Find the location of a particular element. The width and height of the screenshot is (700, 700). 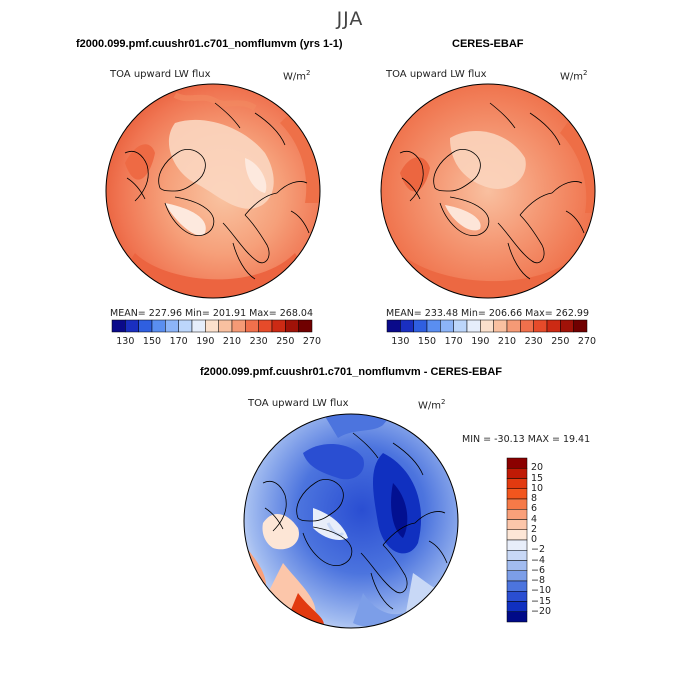

diff-variable-label: TOA upward LW flux is located at coordinates (298, 403).